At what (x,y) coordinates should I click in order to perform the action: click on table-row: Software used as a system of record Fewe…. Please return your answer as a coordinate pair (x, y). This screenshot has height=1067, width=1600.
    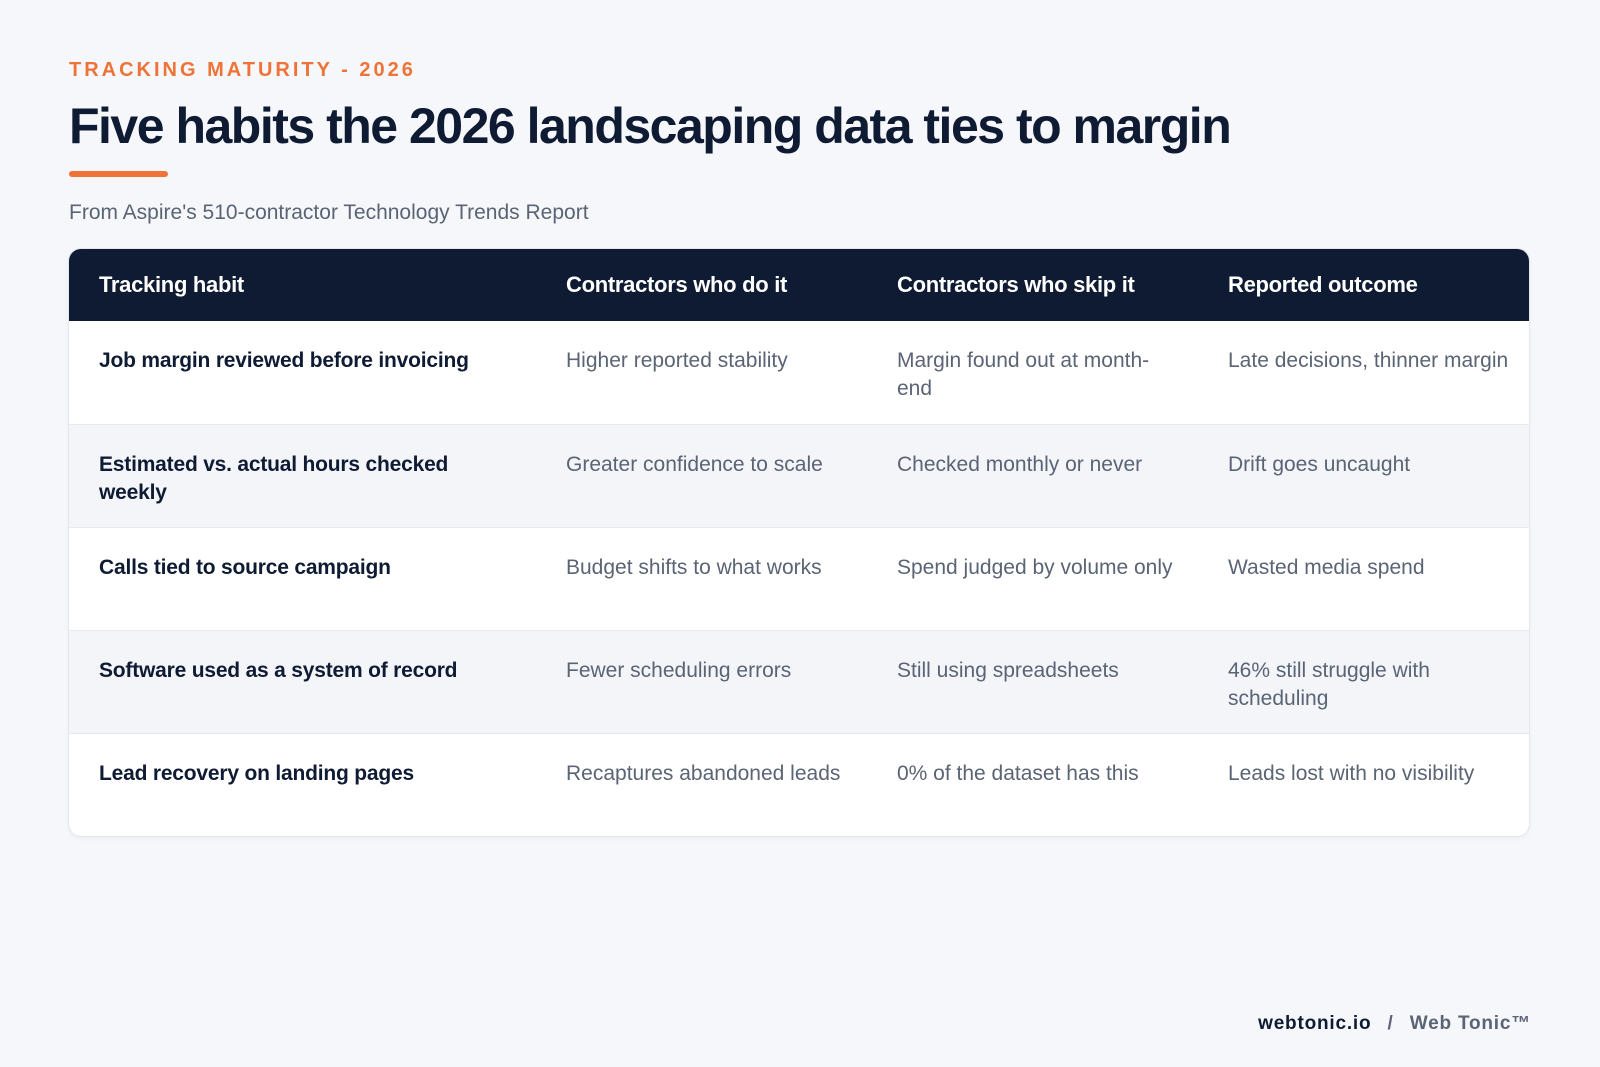
    Looking at the image, I should click on (799, 681).